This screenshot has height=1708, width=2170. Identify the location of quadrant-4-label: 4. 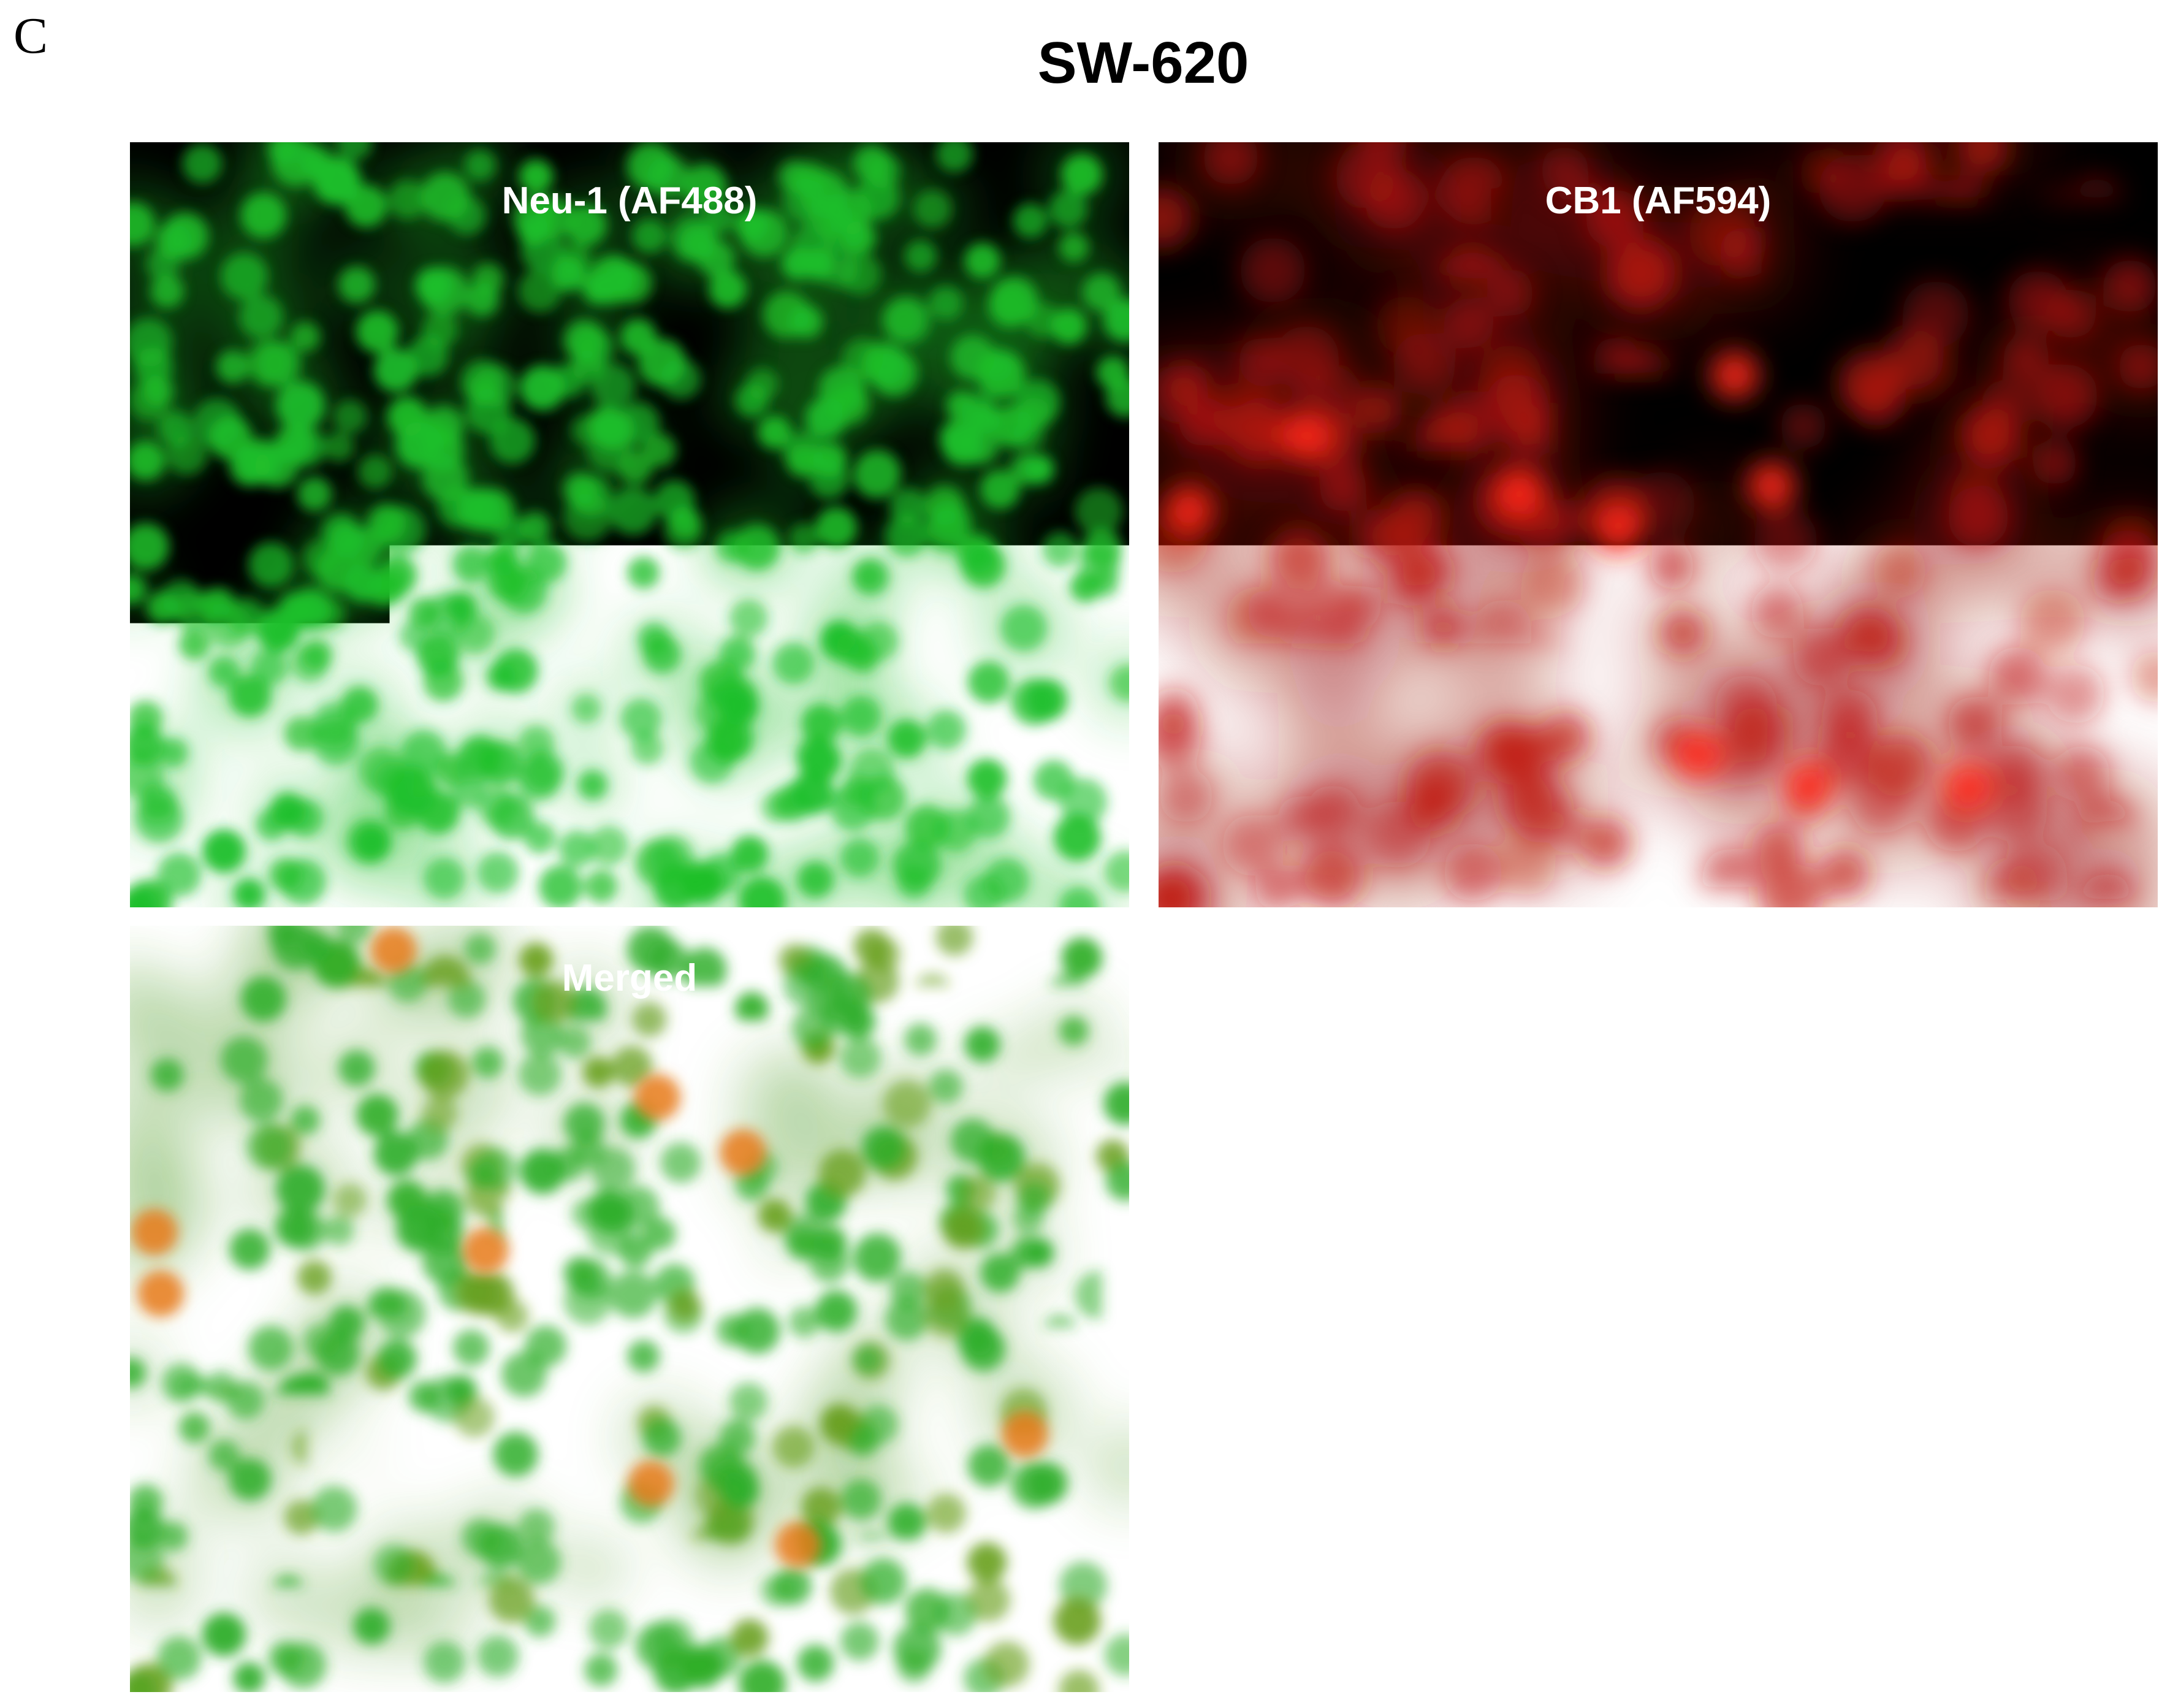
(1440, 1418).